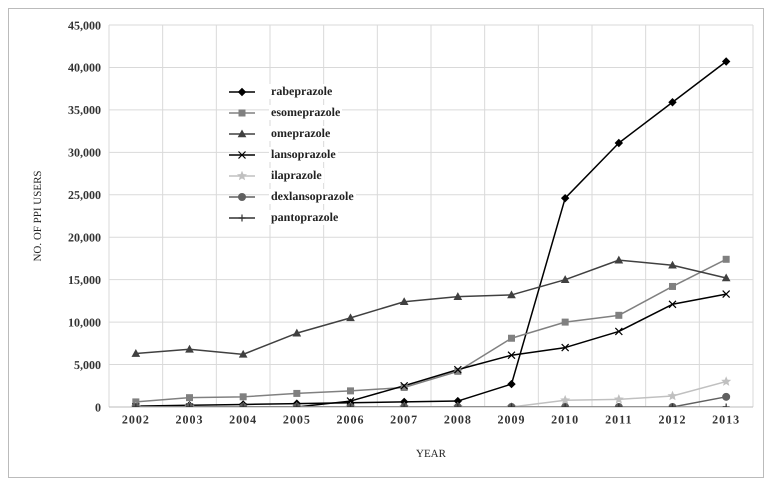 This screenshot has height=488, width=774. What do you see at coordinates (84, 25) in the screenshot?
I see `y-tick-label: 45,000` at bounding box center [84, 25].